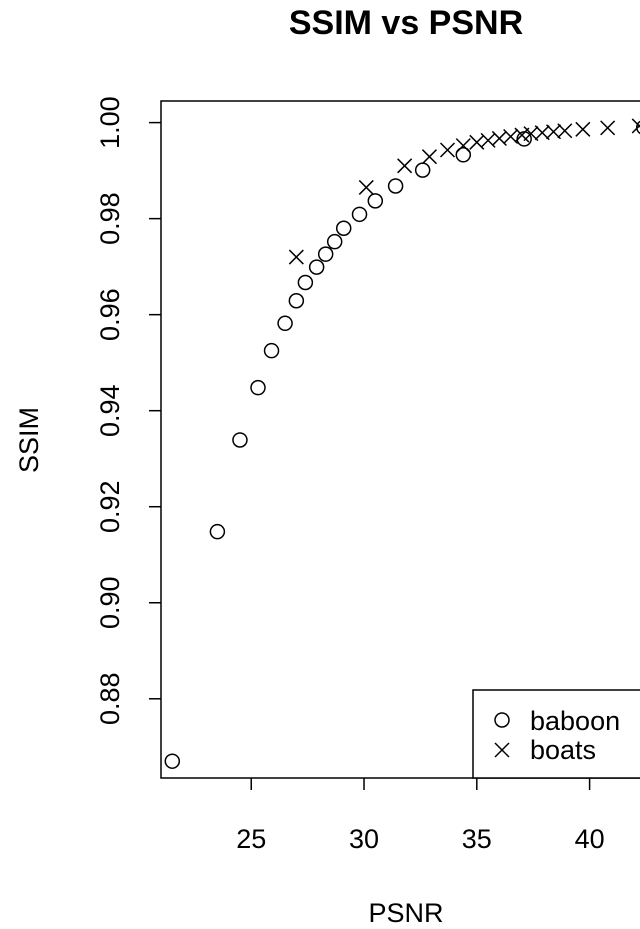 The width and height of the screenshot is (640, 929). What do you see at coordinates (110, 698) in the screenshot?
I see `y-tick-label: 0.88` at bounding box center [110, 698].